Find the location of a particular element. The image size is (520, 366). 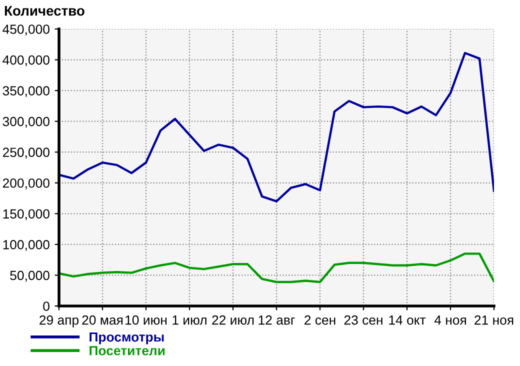

x-tick-label: 1 июл is located at coordinates (189, 320).